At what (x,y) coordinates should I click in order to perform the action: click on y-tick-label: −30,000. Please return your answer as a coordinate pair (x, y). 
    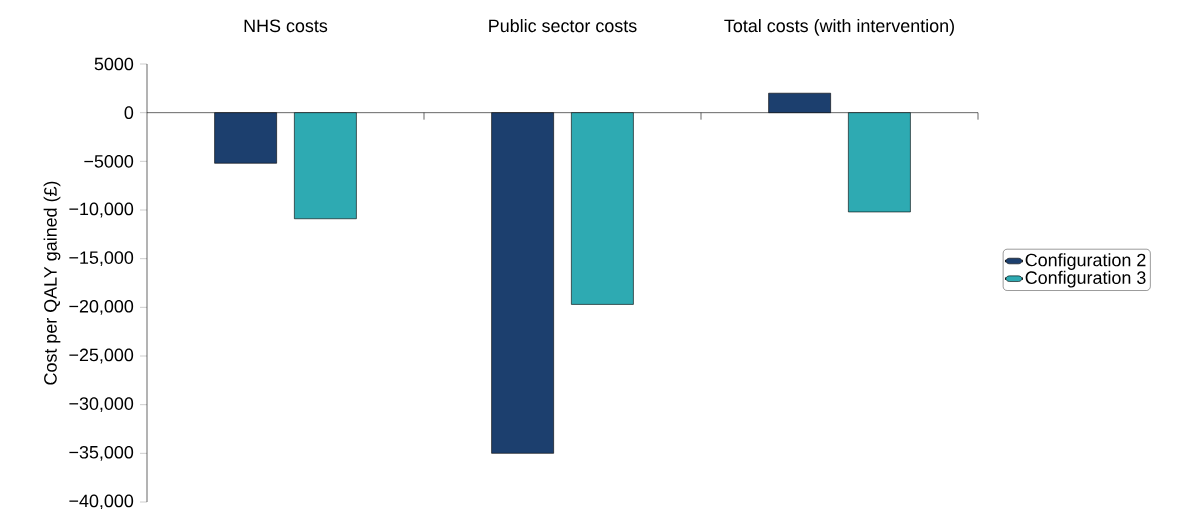
    Looking at the image, I should click on (101, 405).